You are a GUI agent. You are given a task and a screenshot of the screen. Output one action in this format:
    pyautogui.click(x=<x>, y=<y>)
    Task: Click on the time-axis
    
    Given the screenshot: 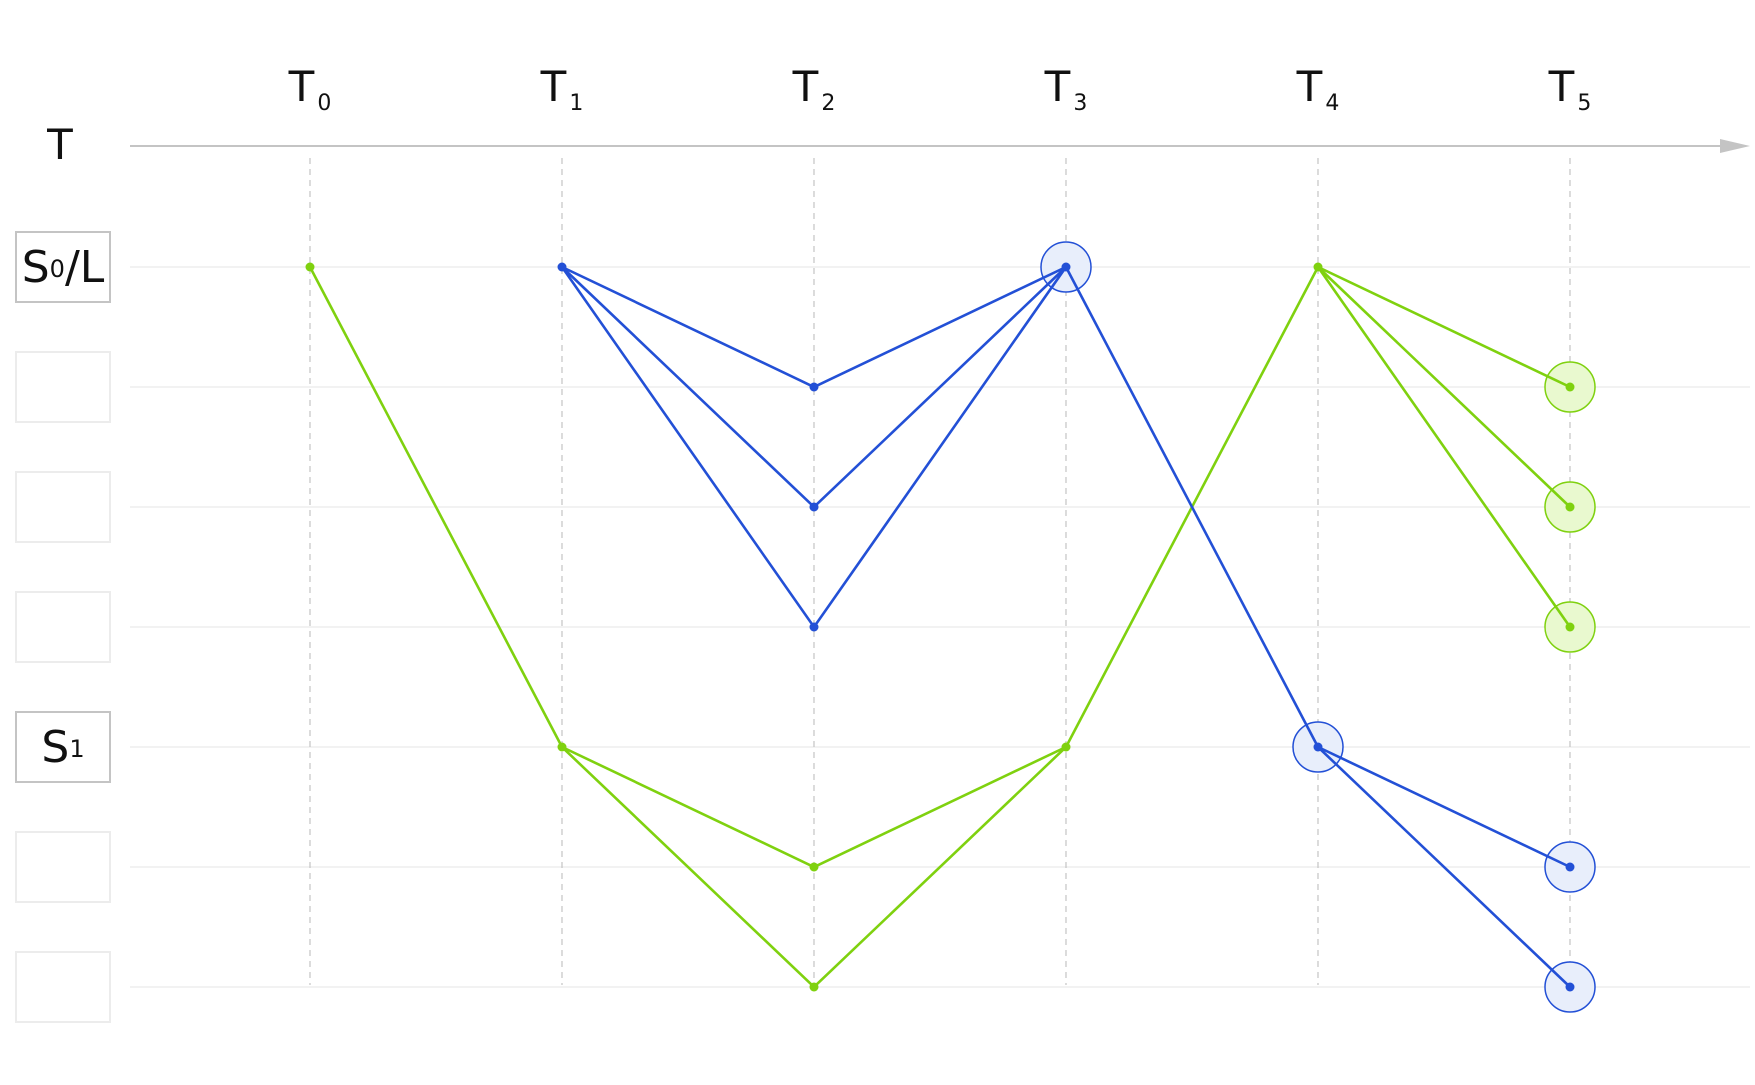 What is the action you would take?
    pyautogui.click(x=940, y=146)
    